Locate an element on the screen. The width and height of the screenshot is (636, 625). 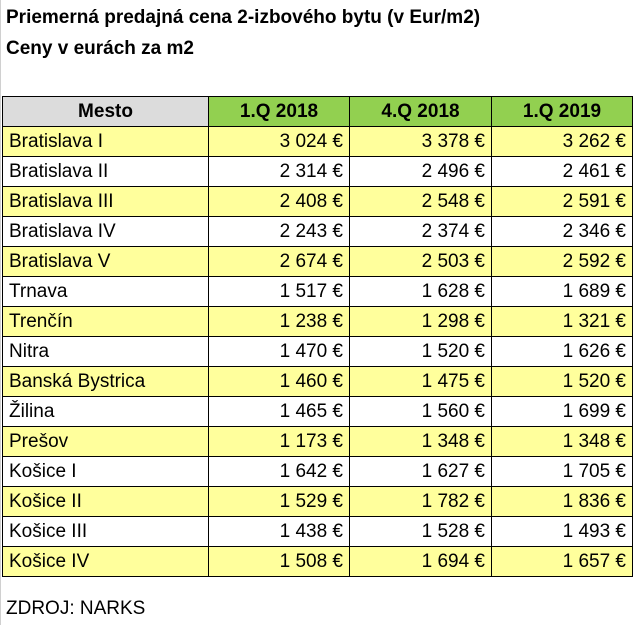
city-cell: Bratislava III is located at coordinates (105, 201).